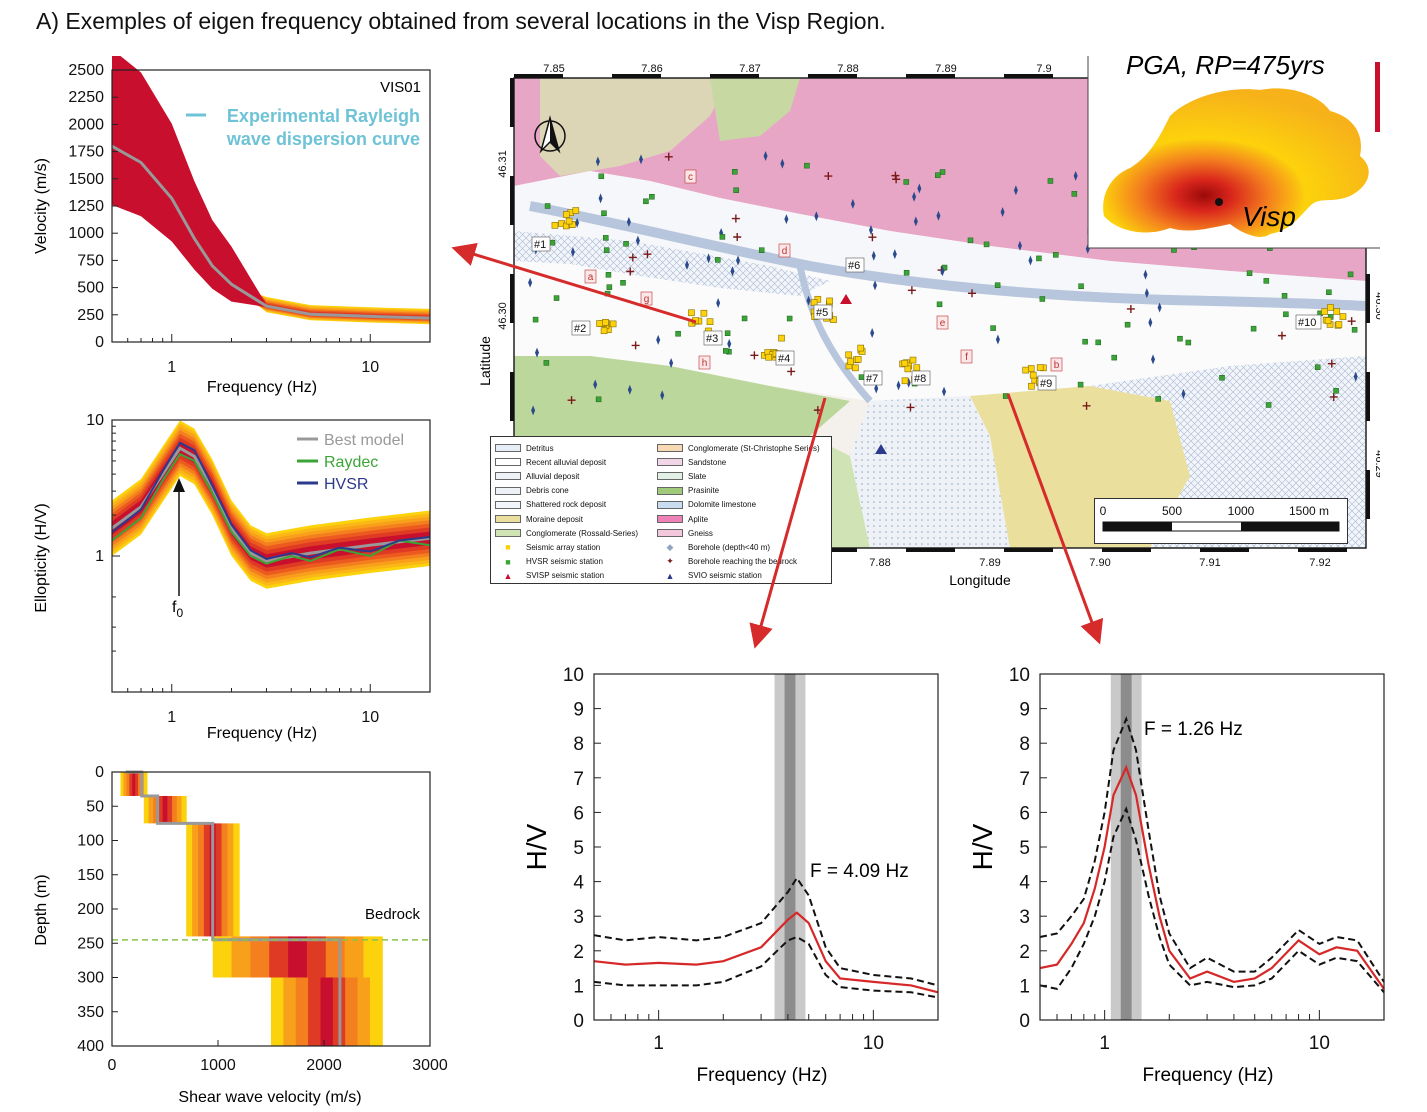 The image size is (1427, 1112). What do you see at coordinates (171, 717) in the screenshot?
I see `x-tick-label: 1` at bounding box center [171, 717].